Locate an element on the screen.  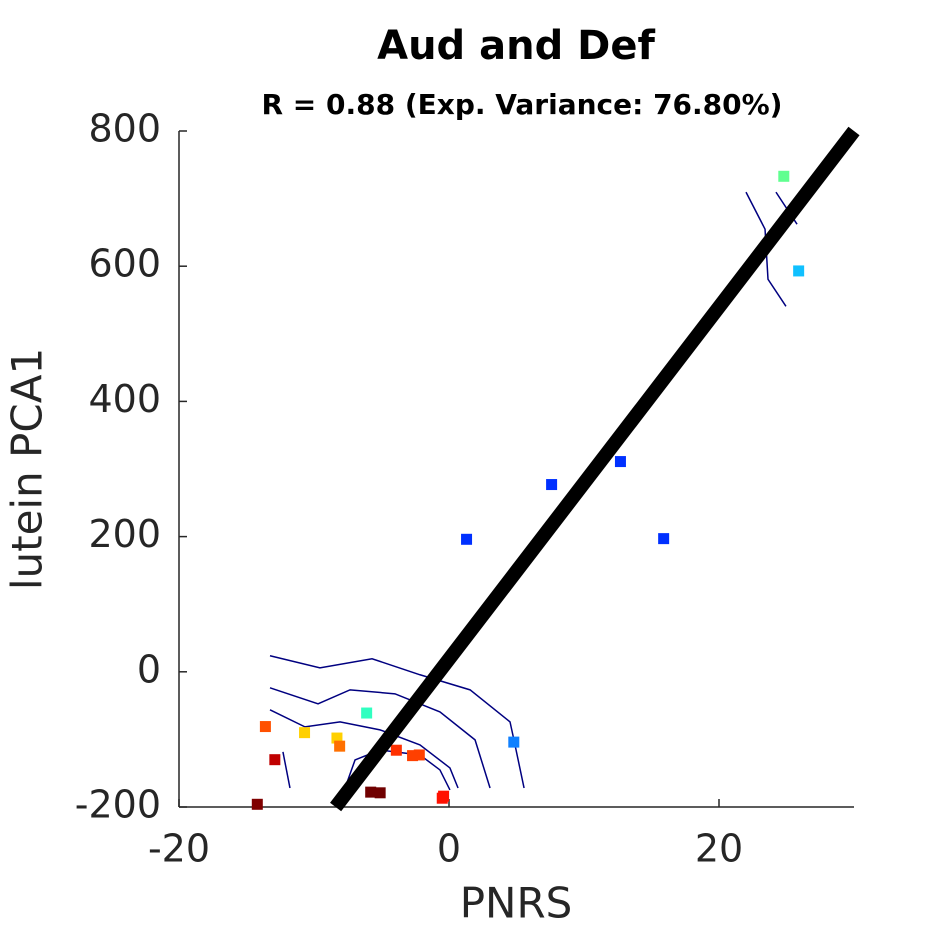
chart-subtitle: R = 0.88 (Exp. Variance: 76.80%) is located at coordinates (522, 104).